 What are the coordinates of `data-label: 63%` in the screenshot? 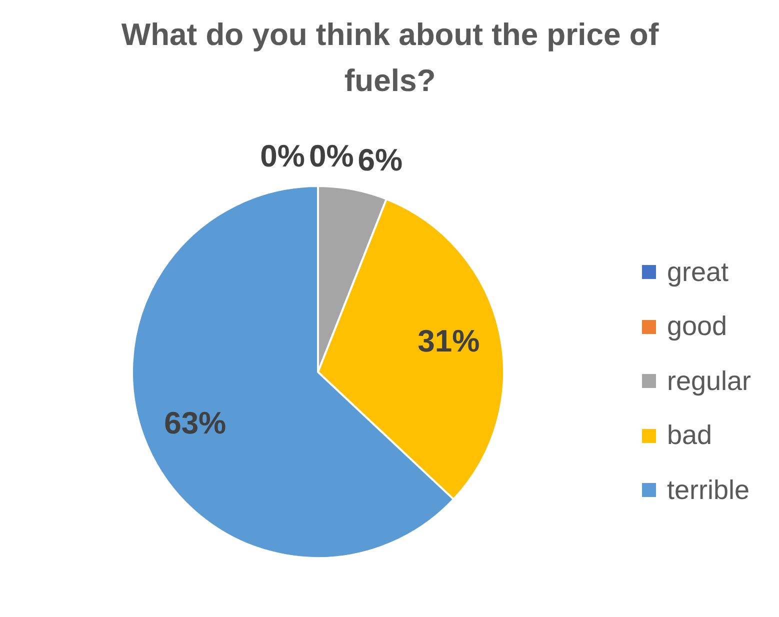 It's located at (195, 423).